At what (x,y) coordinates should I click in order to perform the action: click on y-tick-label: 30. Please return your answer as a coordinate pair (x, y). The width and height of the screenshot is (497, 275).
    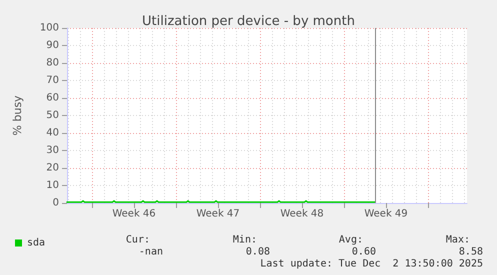
    Looking at the image, I should click on (52, 150).